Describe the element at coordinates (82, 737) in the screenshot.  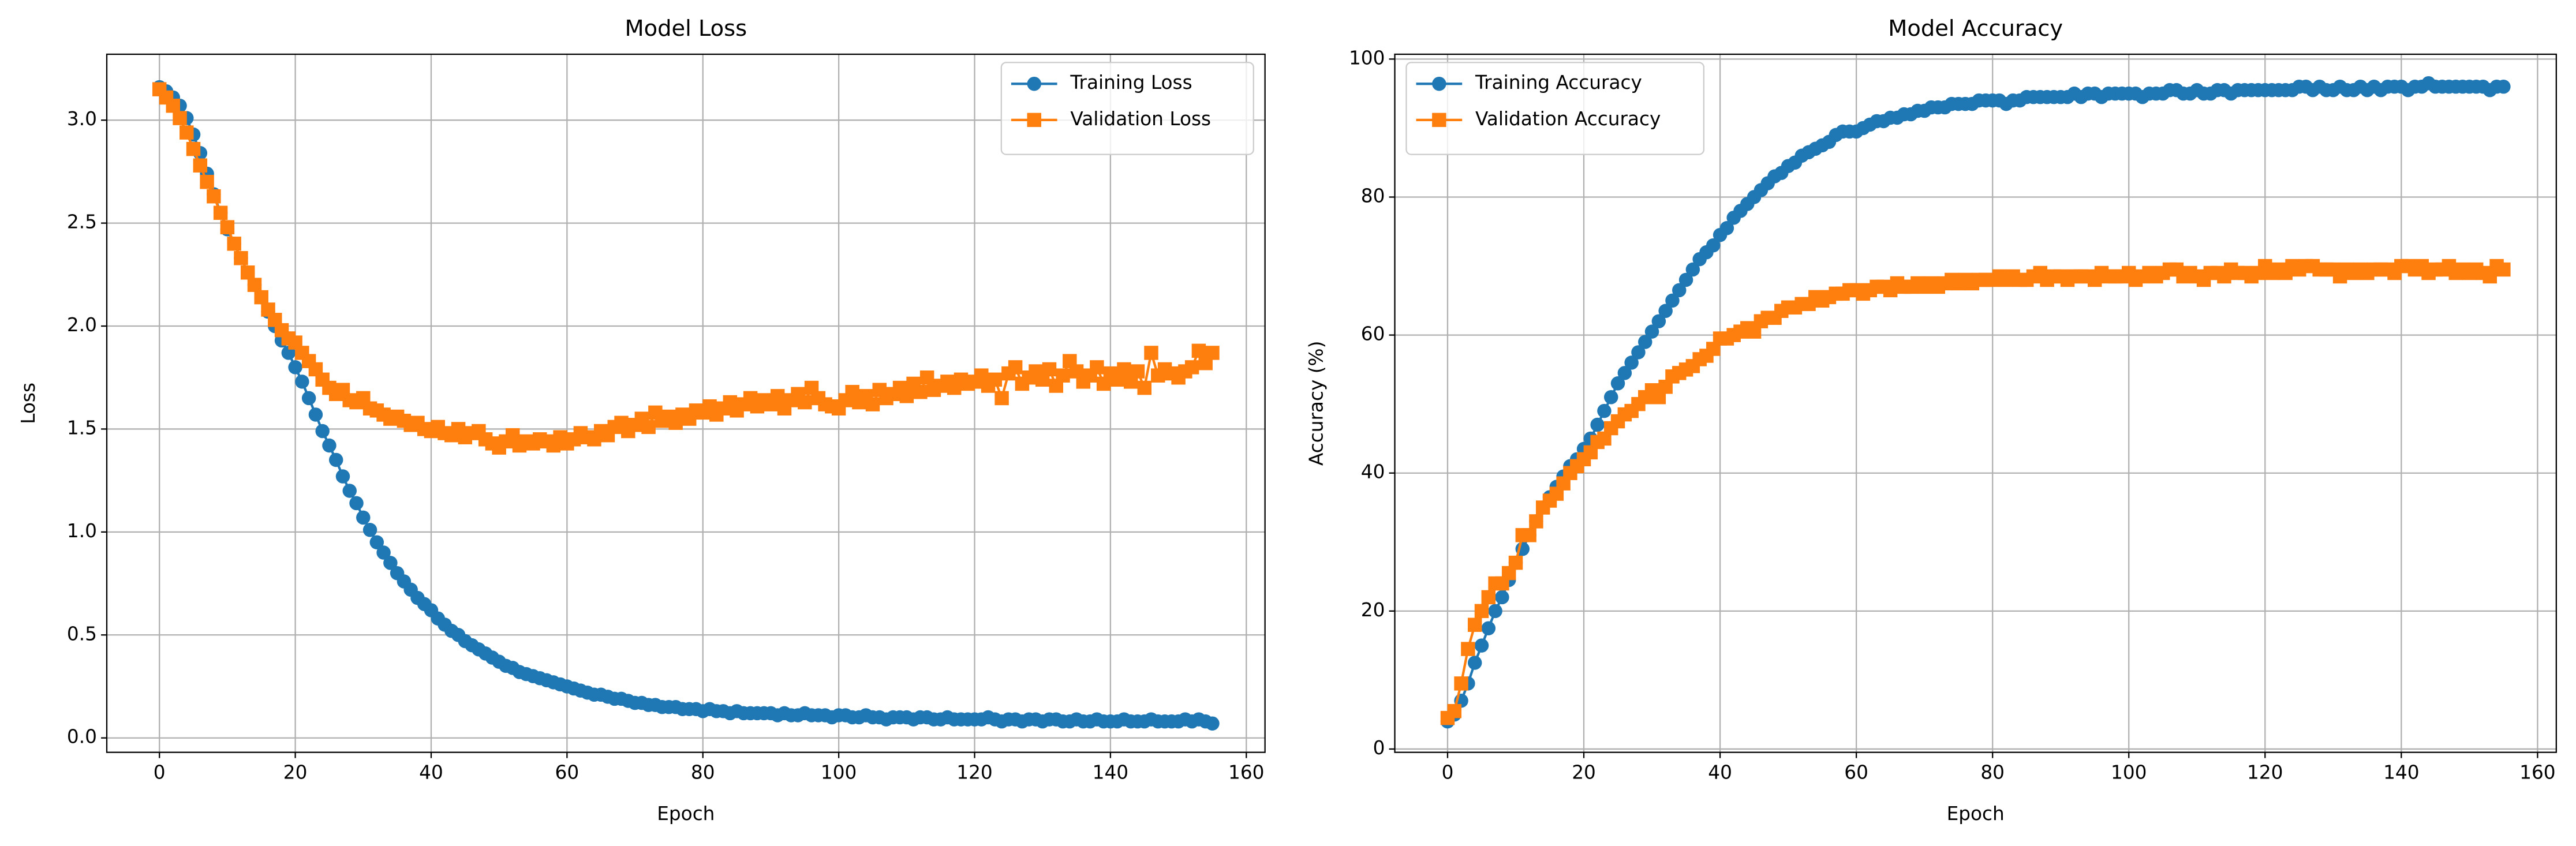
I see `y-tick-label: 0.0` at that location.